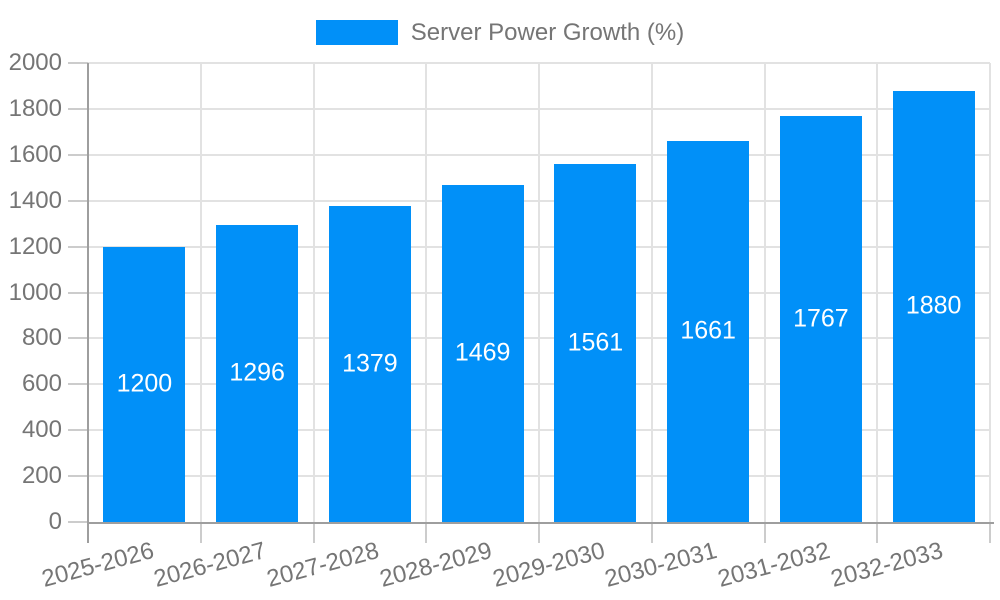  What do you see at coordinates (323, 565) in the screenshot?
I see `x-axis-category-label: 2027-2028` at bounding box center [323, 565].